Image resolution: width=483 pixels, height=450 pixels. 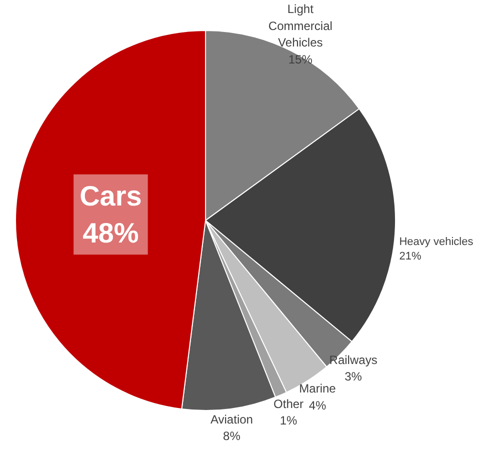 I want to click on data-label: 4%, so click(x=317, y=405).